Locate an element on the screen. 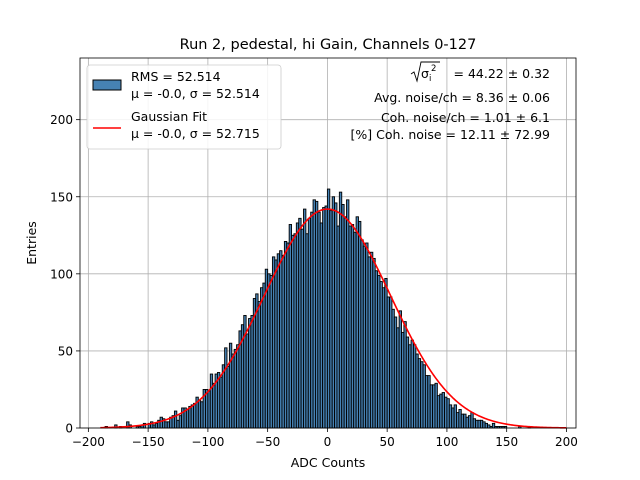 This screenshot has width=640, height=480. legend-rms-line1: RMS = 52.514 is located at coordinates (176, 76).